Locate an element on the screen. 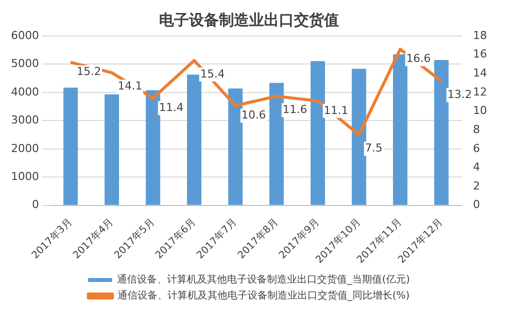 The image size is (512, 319). y2-tick-label: 14 is located at coordinates (480, 73).